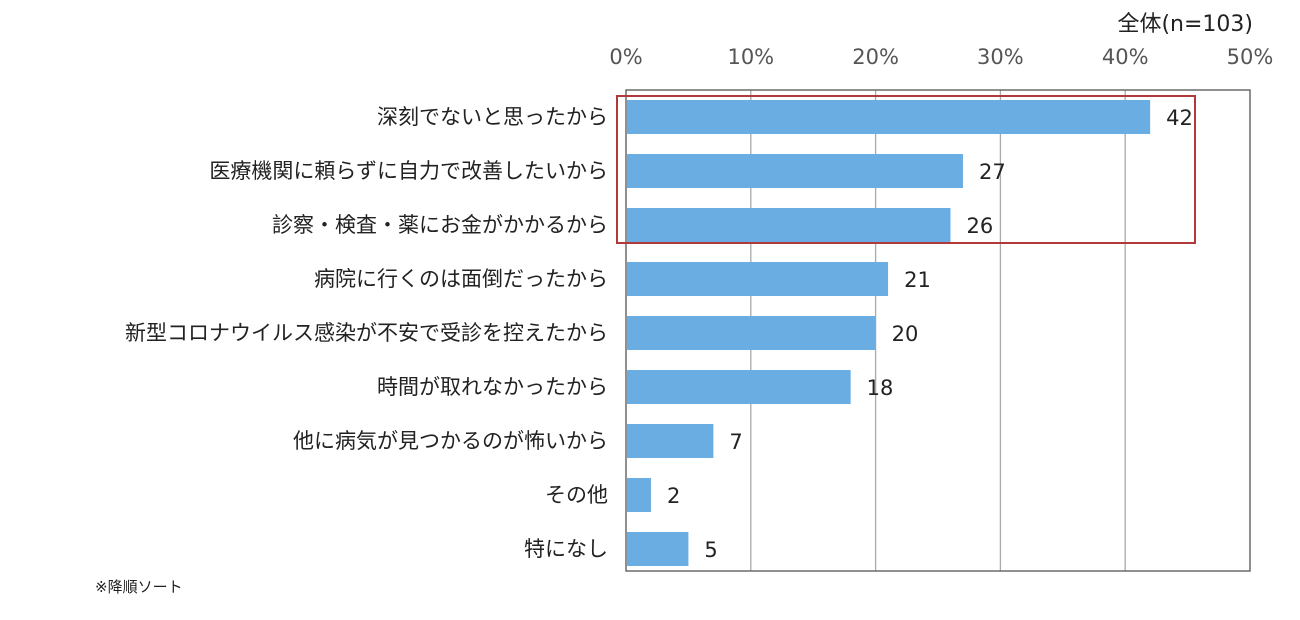 This screenshot has width=1300, height=620. I want to click on category-label: 新型コロナウイルス感染が不安で受診を控えたから, so click(366, 333).